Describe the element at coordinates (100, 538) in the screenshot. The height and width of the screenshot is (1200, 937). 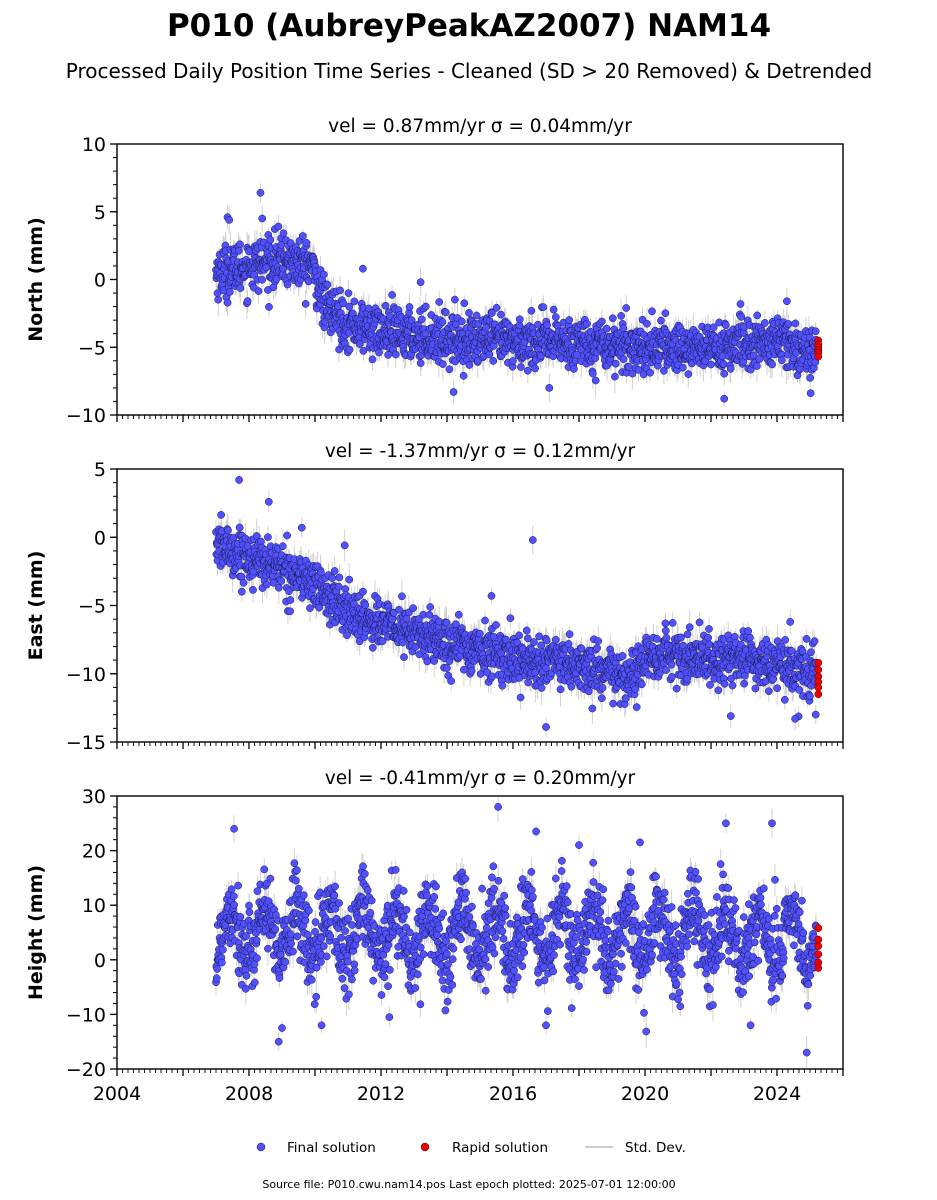
I see `east-ytick-label: 0` at that location.